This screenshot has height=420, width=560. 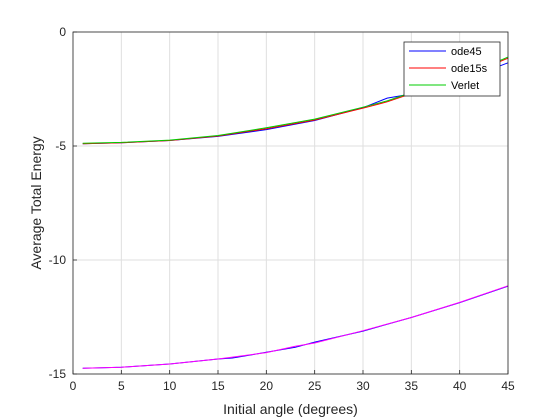 What do you see at coordinates (466, 52) in the screenshot?
I see `legend-label-ode45: ode45` at bounding box center [466, 52].